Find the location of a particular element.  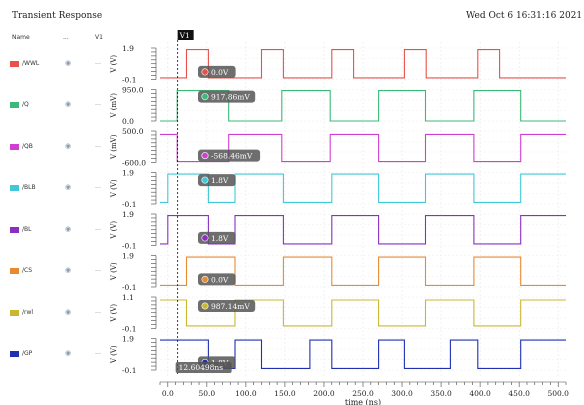

x-tick-label: 400.0 is located at coordinates (480, 393).